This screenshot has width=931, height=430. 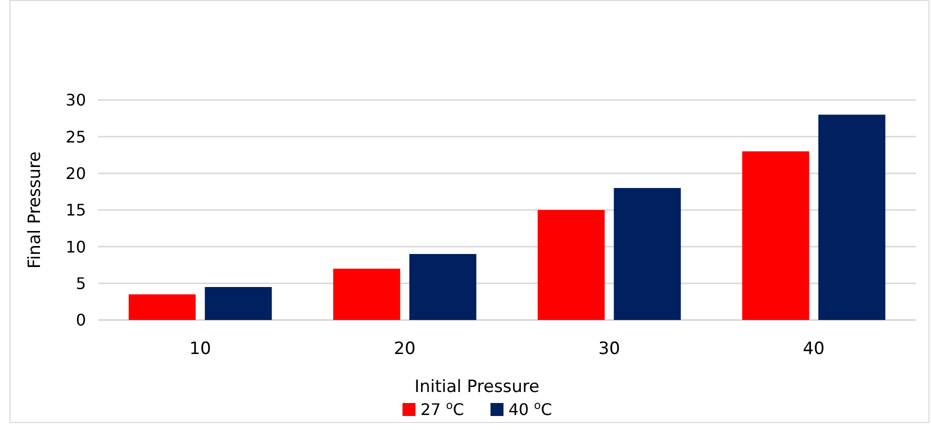 What do you see at coordinates (81, 283) in the screenshot?
I see `y-tick-label: 5` at bounding box center [81, 283].